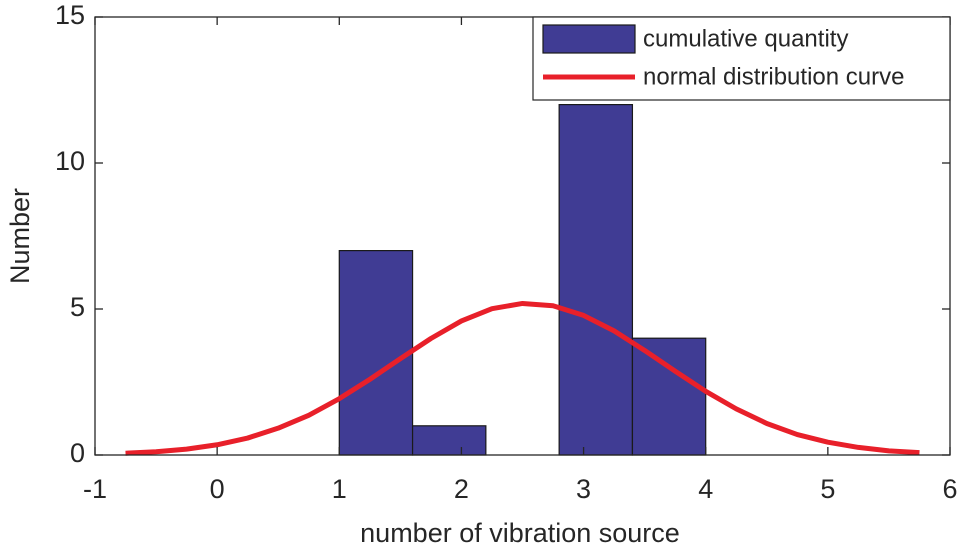 The height and width of the screenshot is (553, 963). Describe the element at coordinates (589, 39) in the screenshot. I see `legend-patch` at that location.